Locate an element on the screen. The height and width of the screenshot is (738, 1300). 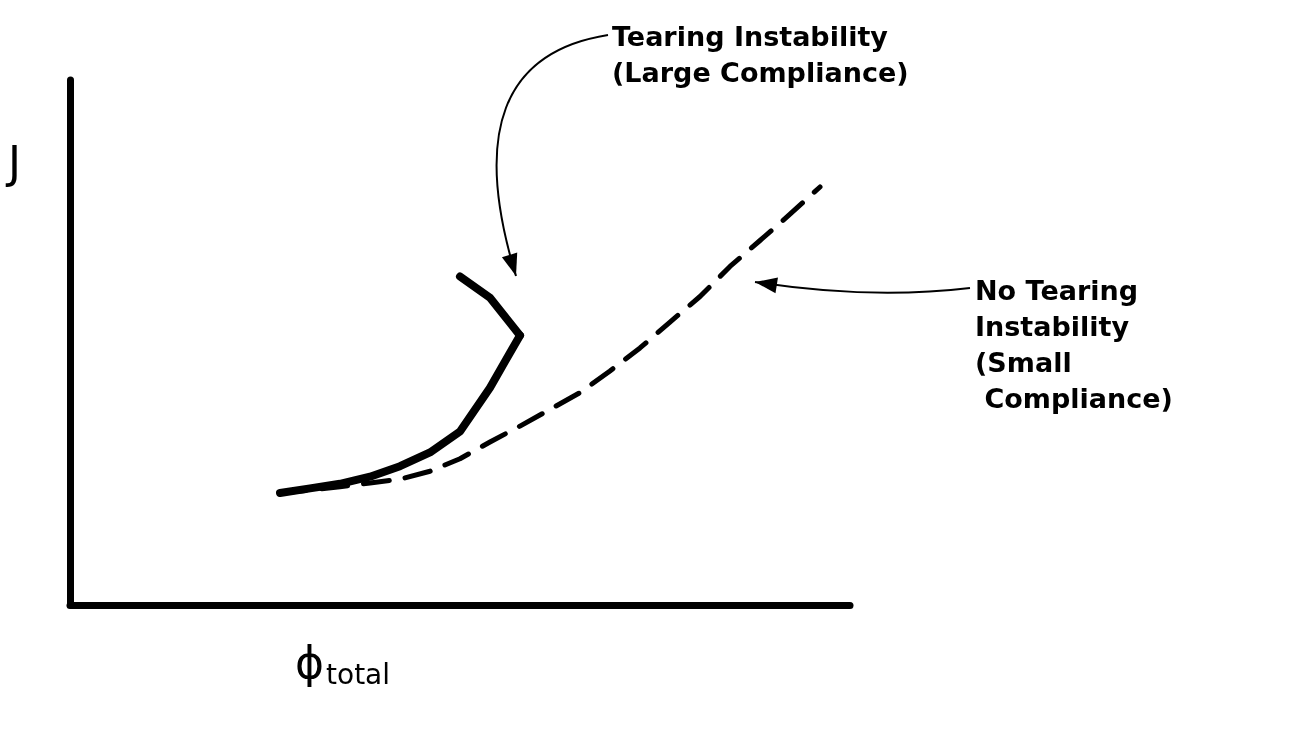
text: Tearing Instability (Large Compliance) is located at coordinates (760, 54).